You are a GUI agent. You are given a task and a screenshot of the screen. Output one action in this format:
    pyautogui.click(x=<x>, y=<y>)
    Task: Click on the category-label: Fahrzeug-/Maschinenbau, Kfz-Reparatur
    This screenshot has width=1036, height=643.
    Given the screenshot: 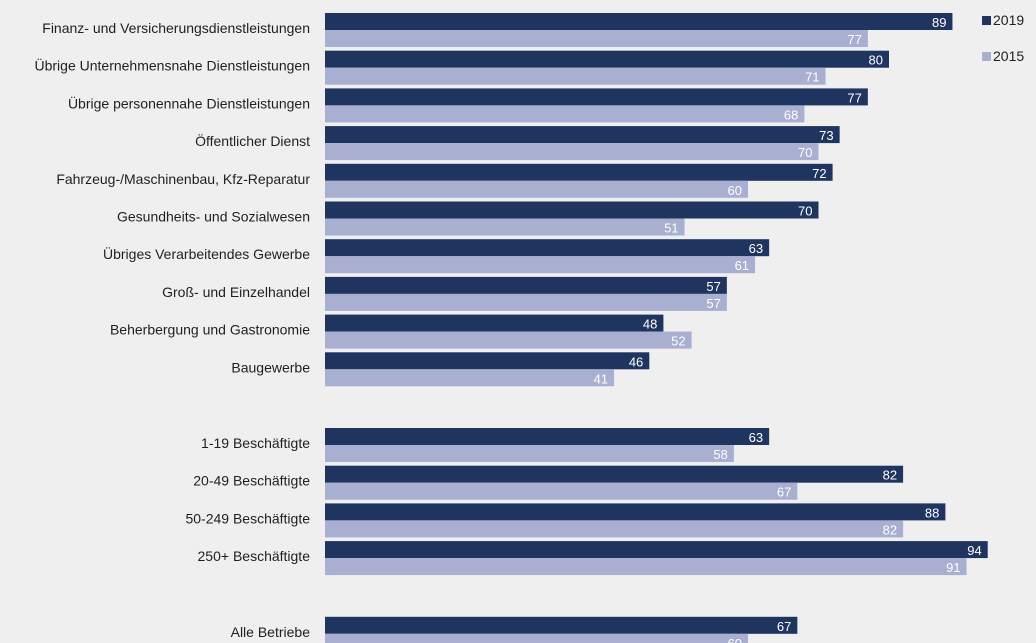 What is the action you would take?
    pyautogui.click(x=183, y=179)
    